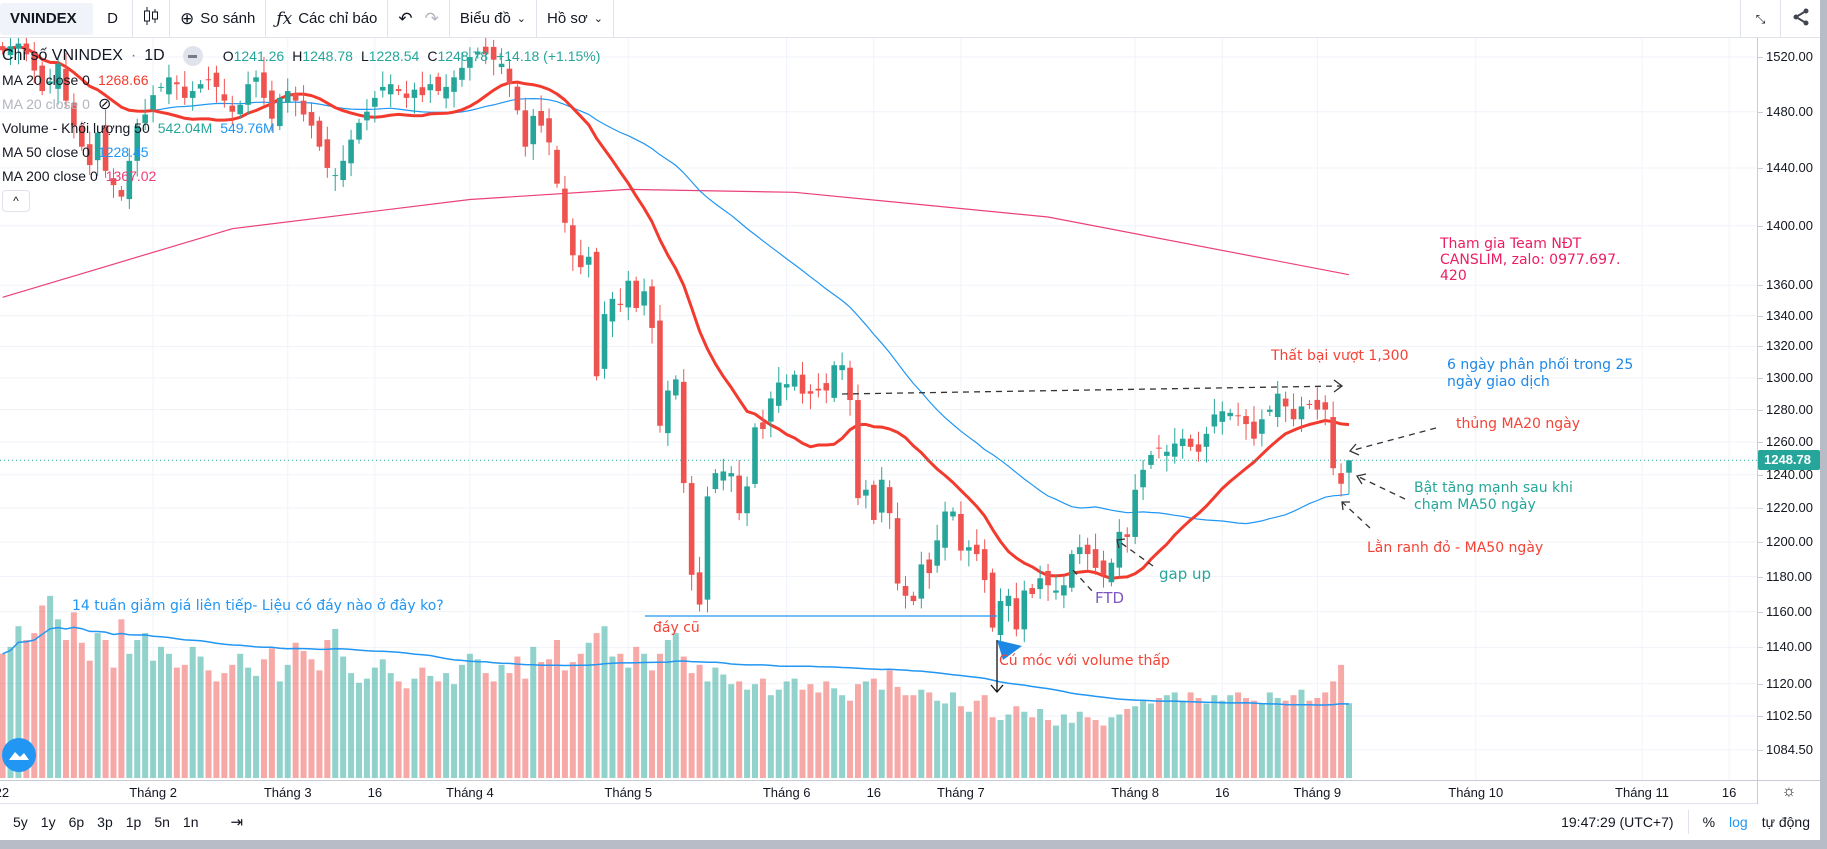 Image resolution: width=1827 pixels, height=849 pixels. I want to click on interval-button: D, so click(113, 19).